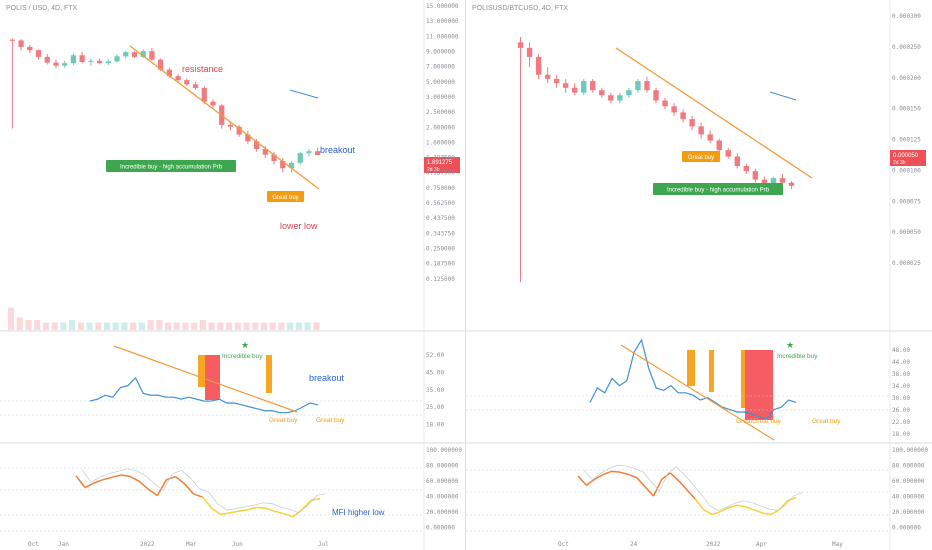 This screenshot has height=550, width=932. What do you see at coordinates (440, 112) in the screenshot?
I see `y-tick-label: 2.500000` at bounding box center [440, 112].